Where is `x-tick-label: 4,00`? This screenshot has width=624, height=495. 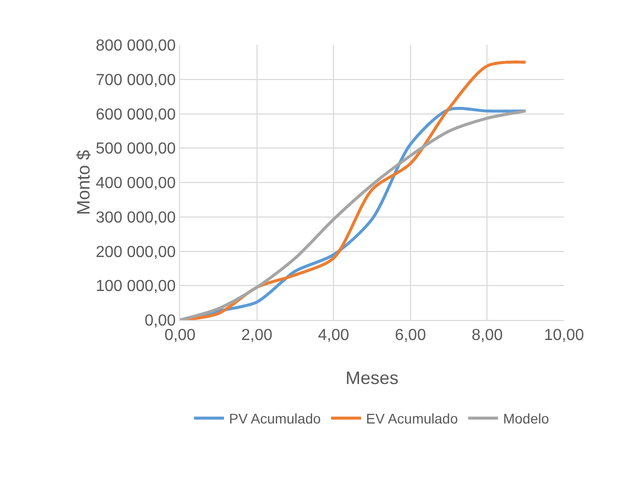
x-tick-label: 4,00 is located at coordinates (334, 335).